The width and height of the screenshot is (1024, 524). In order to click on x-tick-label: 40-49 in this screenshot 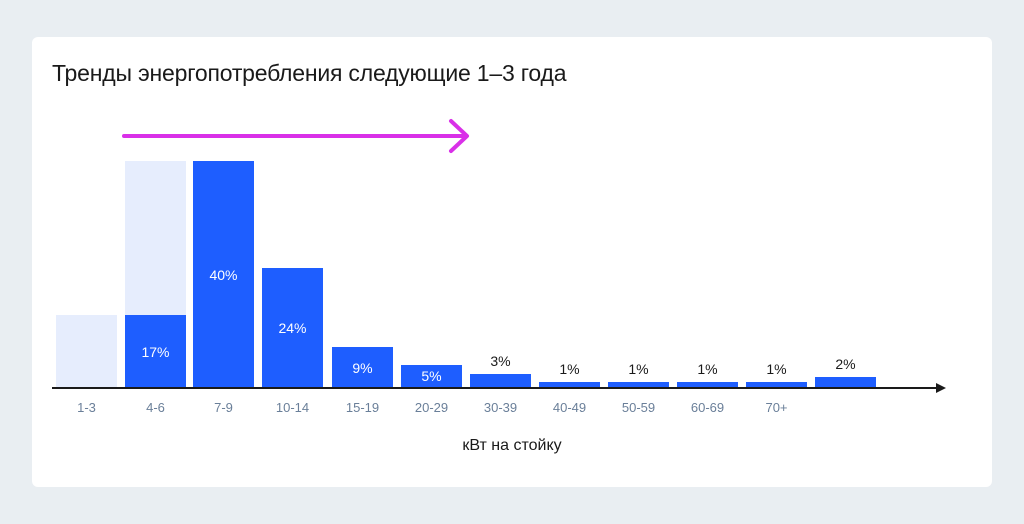, I will do `click(569, 407)`.